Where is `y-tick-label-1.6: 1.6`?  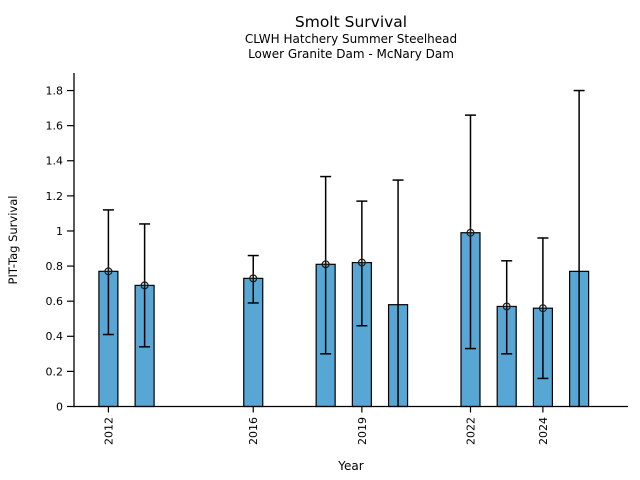
y-tick-label-1.6: 1.6 is located at coordinates (55, 126).